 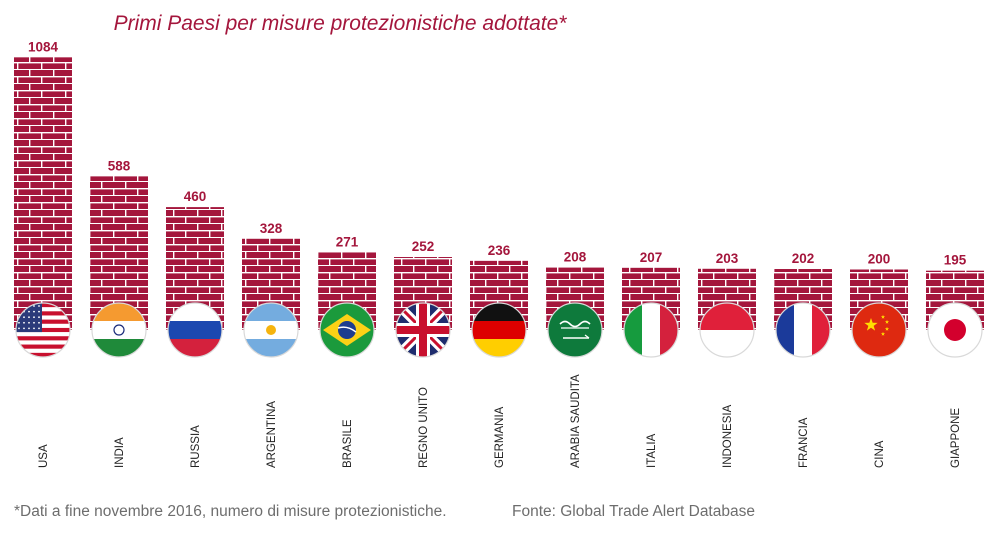 What do you see at coordinates (651, 257) in the screenshot?
I see `value-label: 207` at bounding box center [651, 257].